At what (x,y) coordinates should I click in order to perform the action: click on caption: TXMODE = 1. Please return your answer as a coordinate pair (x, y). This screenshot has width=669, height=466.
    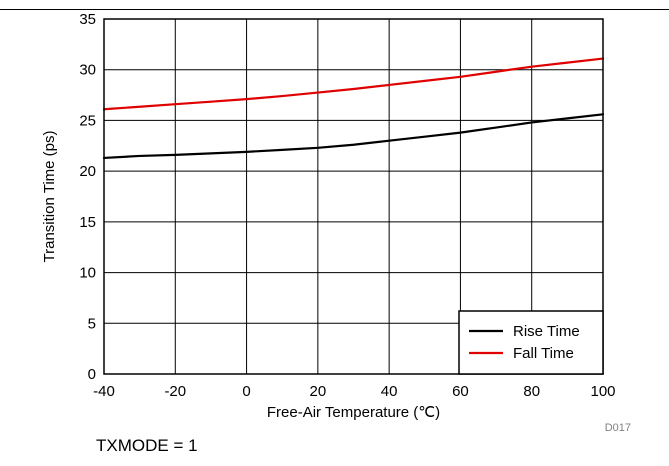
    Looking at the image, I should click on (147, 445).